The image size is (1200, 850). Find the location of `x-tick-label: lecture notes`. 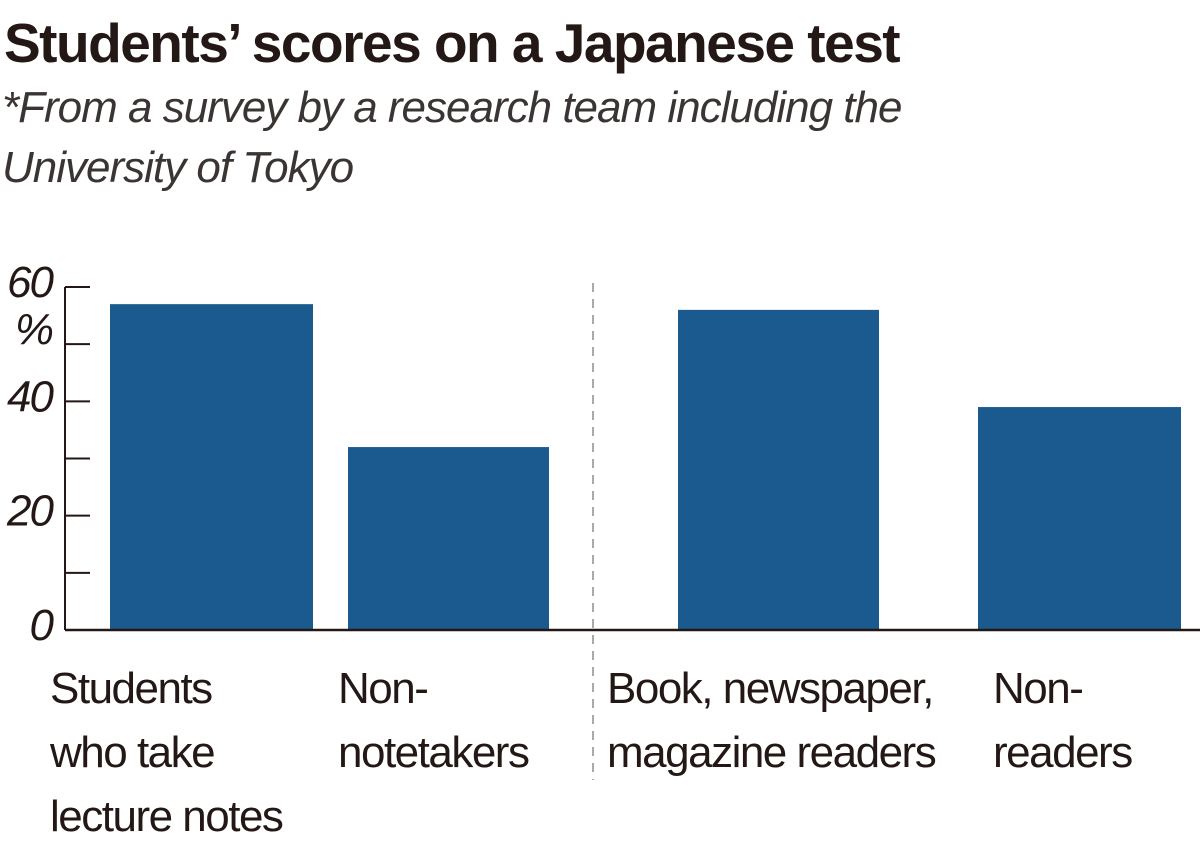

x-tick-label: lecture notes is located at coordinates (166, 816).